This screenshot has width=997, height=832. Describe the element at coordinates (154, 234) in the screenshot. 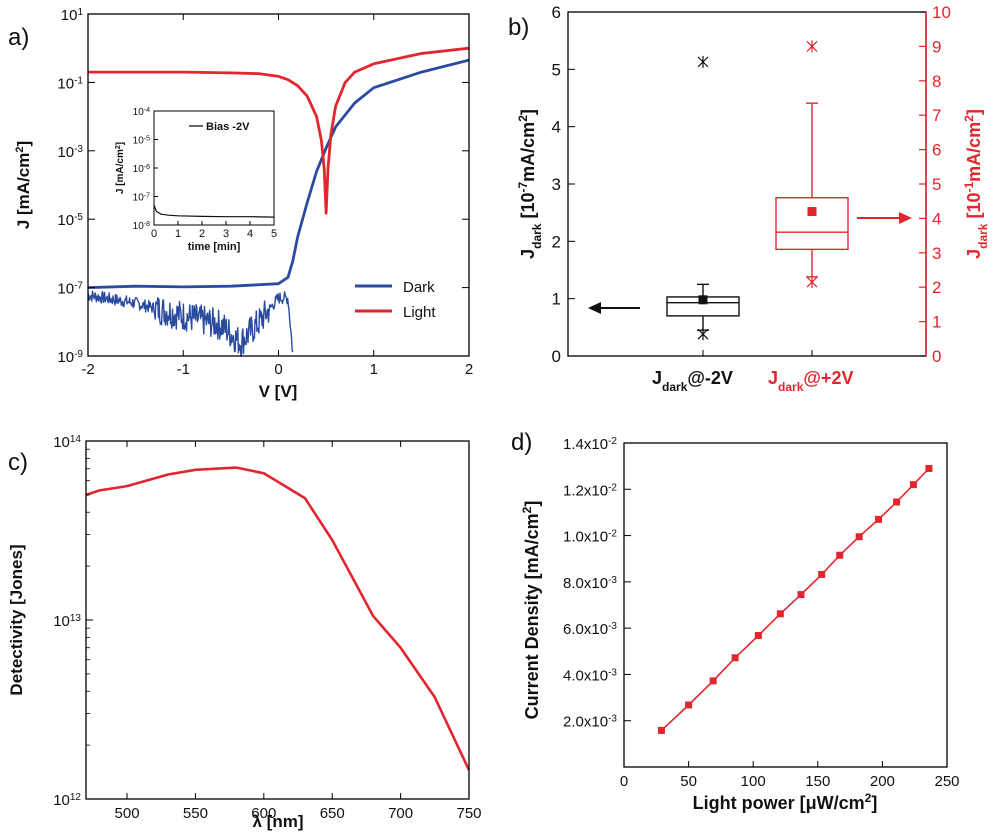

I see `inset-xtick-label: 0` at that location.